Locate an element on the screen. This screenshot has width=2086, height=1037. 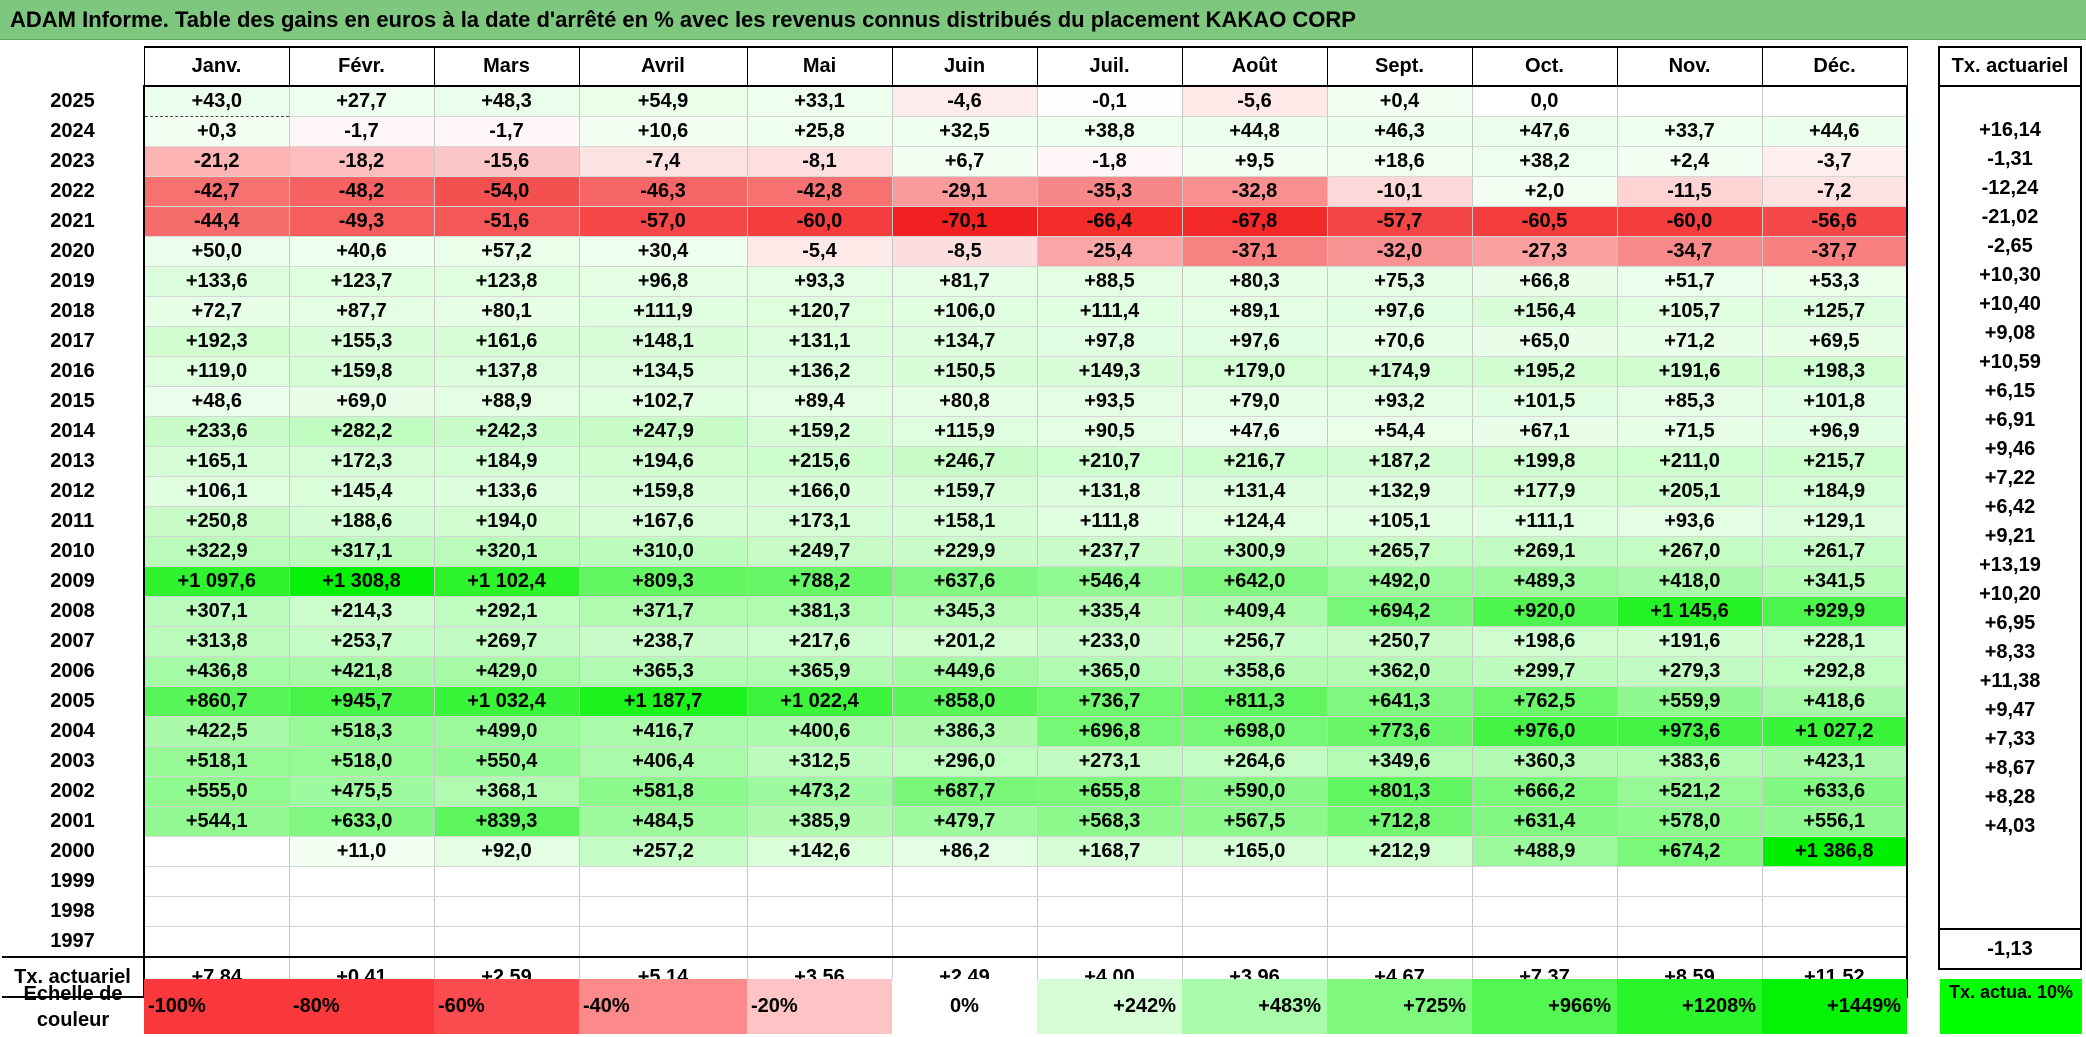
gain-cell: +166,0 is located at coordinates (820, 491).